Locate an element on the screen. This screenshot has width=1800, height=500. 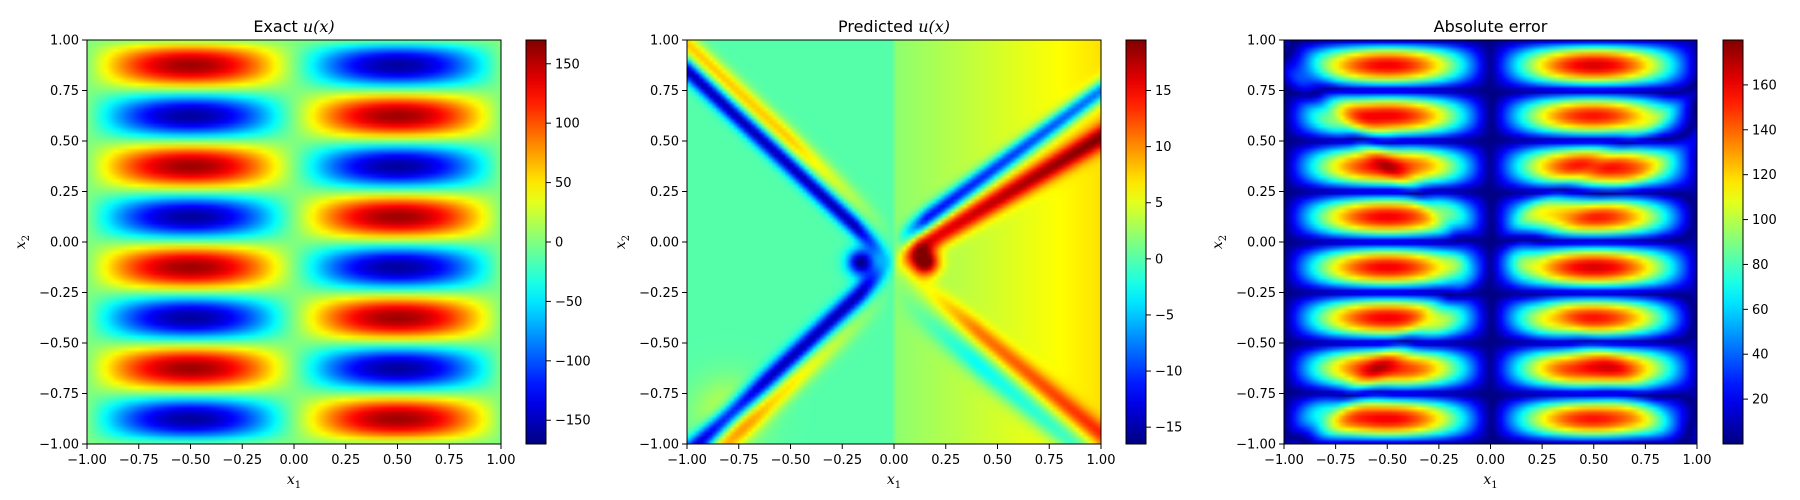
colorbar-tick-label: 5 is located at coordinates (1159, 203).